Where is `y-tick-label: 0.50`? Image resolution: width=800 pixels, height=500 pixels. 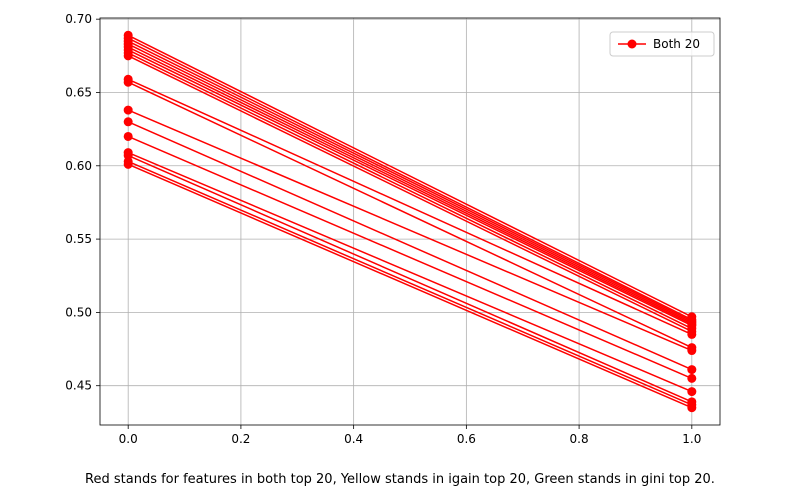 y-tick-label: 0.50 is located at coordinates (78, 312).